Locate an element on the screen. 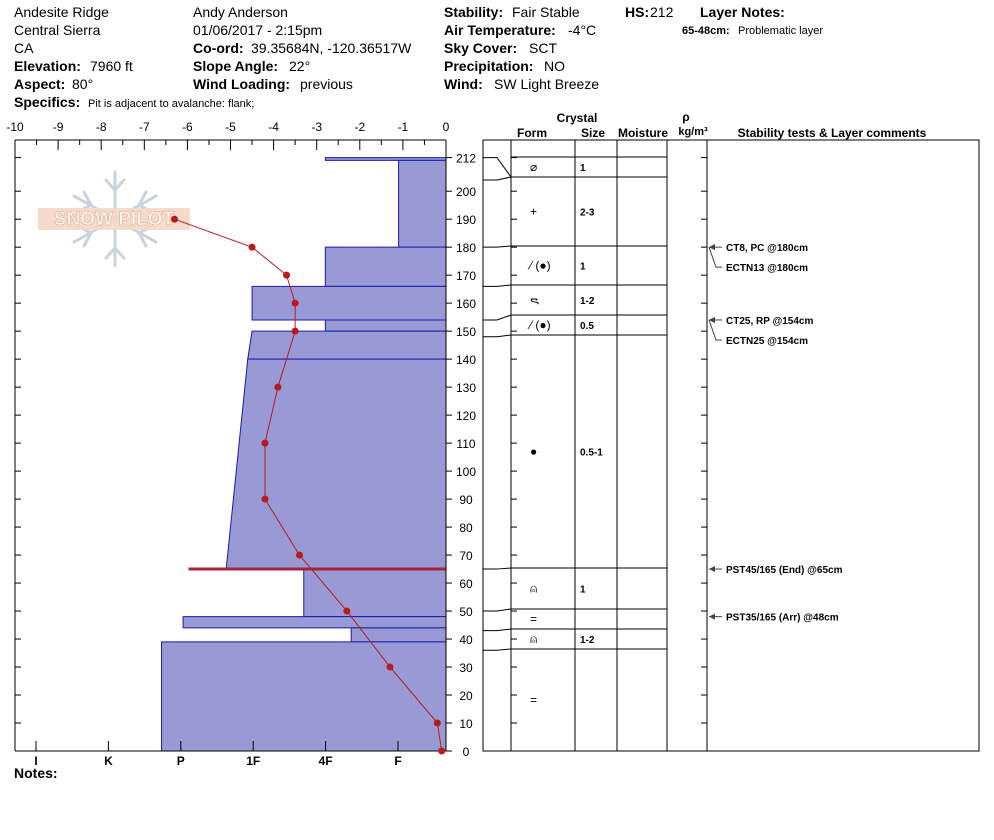  layer-note-range: 65-48cm: is located at coordinates (706, 31).